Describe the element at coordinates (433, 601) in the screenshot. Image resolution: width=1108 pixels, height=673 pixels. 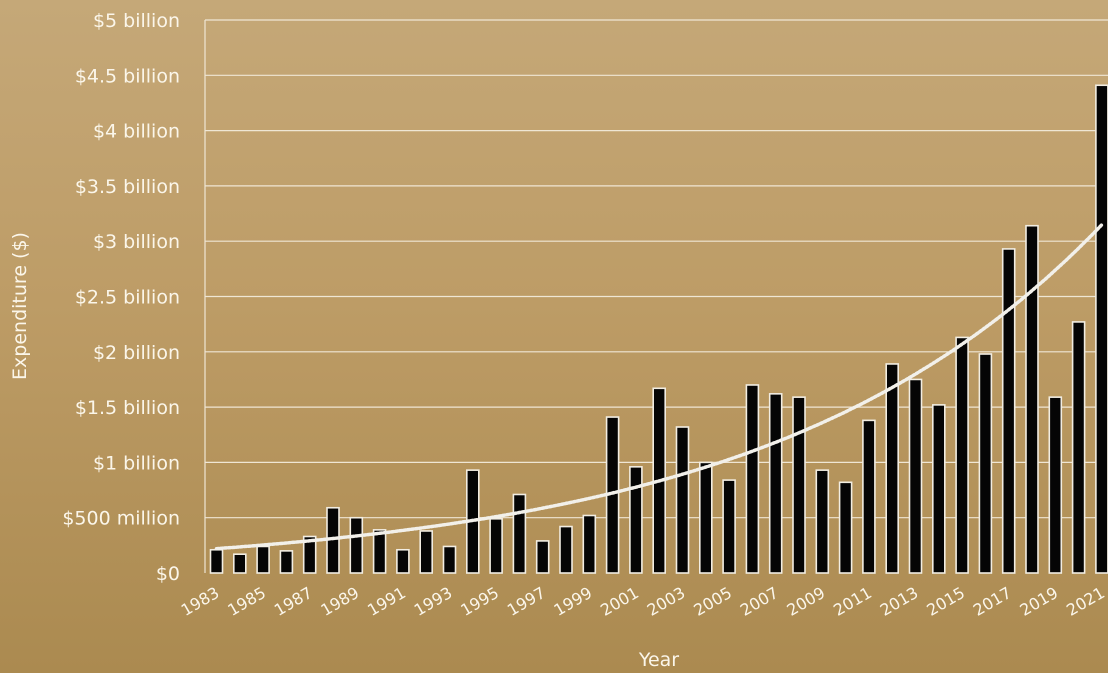
I see `x-tick-label: 1993` at that location.